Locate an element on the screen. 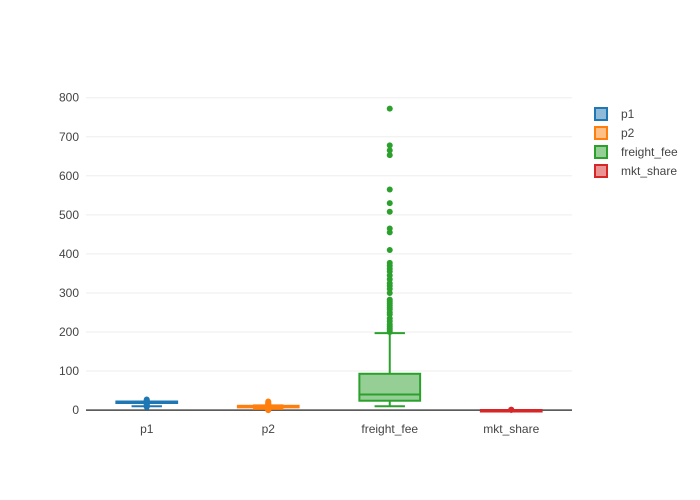  y-tick-label: 0 is located at coordinates (75, 410).